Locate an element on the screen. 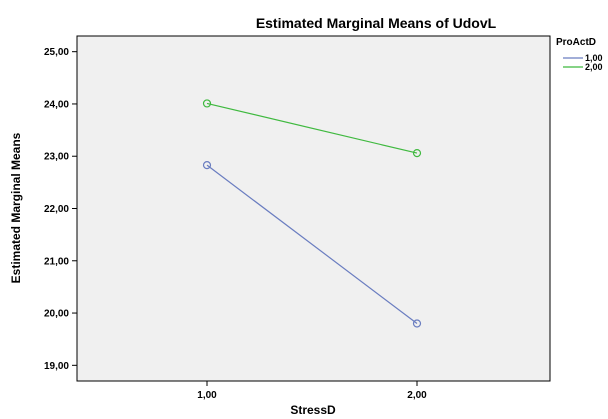  y-tick-label: 19,00 is located at coordinates (56, 366).